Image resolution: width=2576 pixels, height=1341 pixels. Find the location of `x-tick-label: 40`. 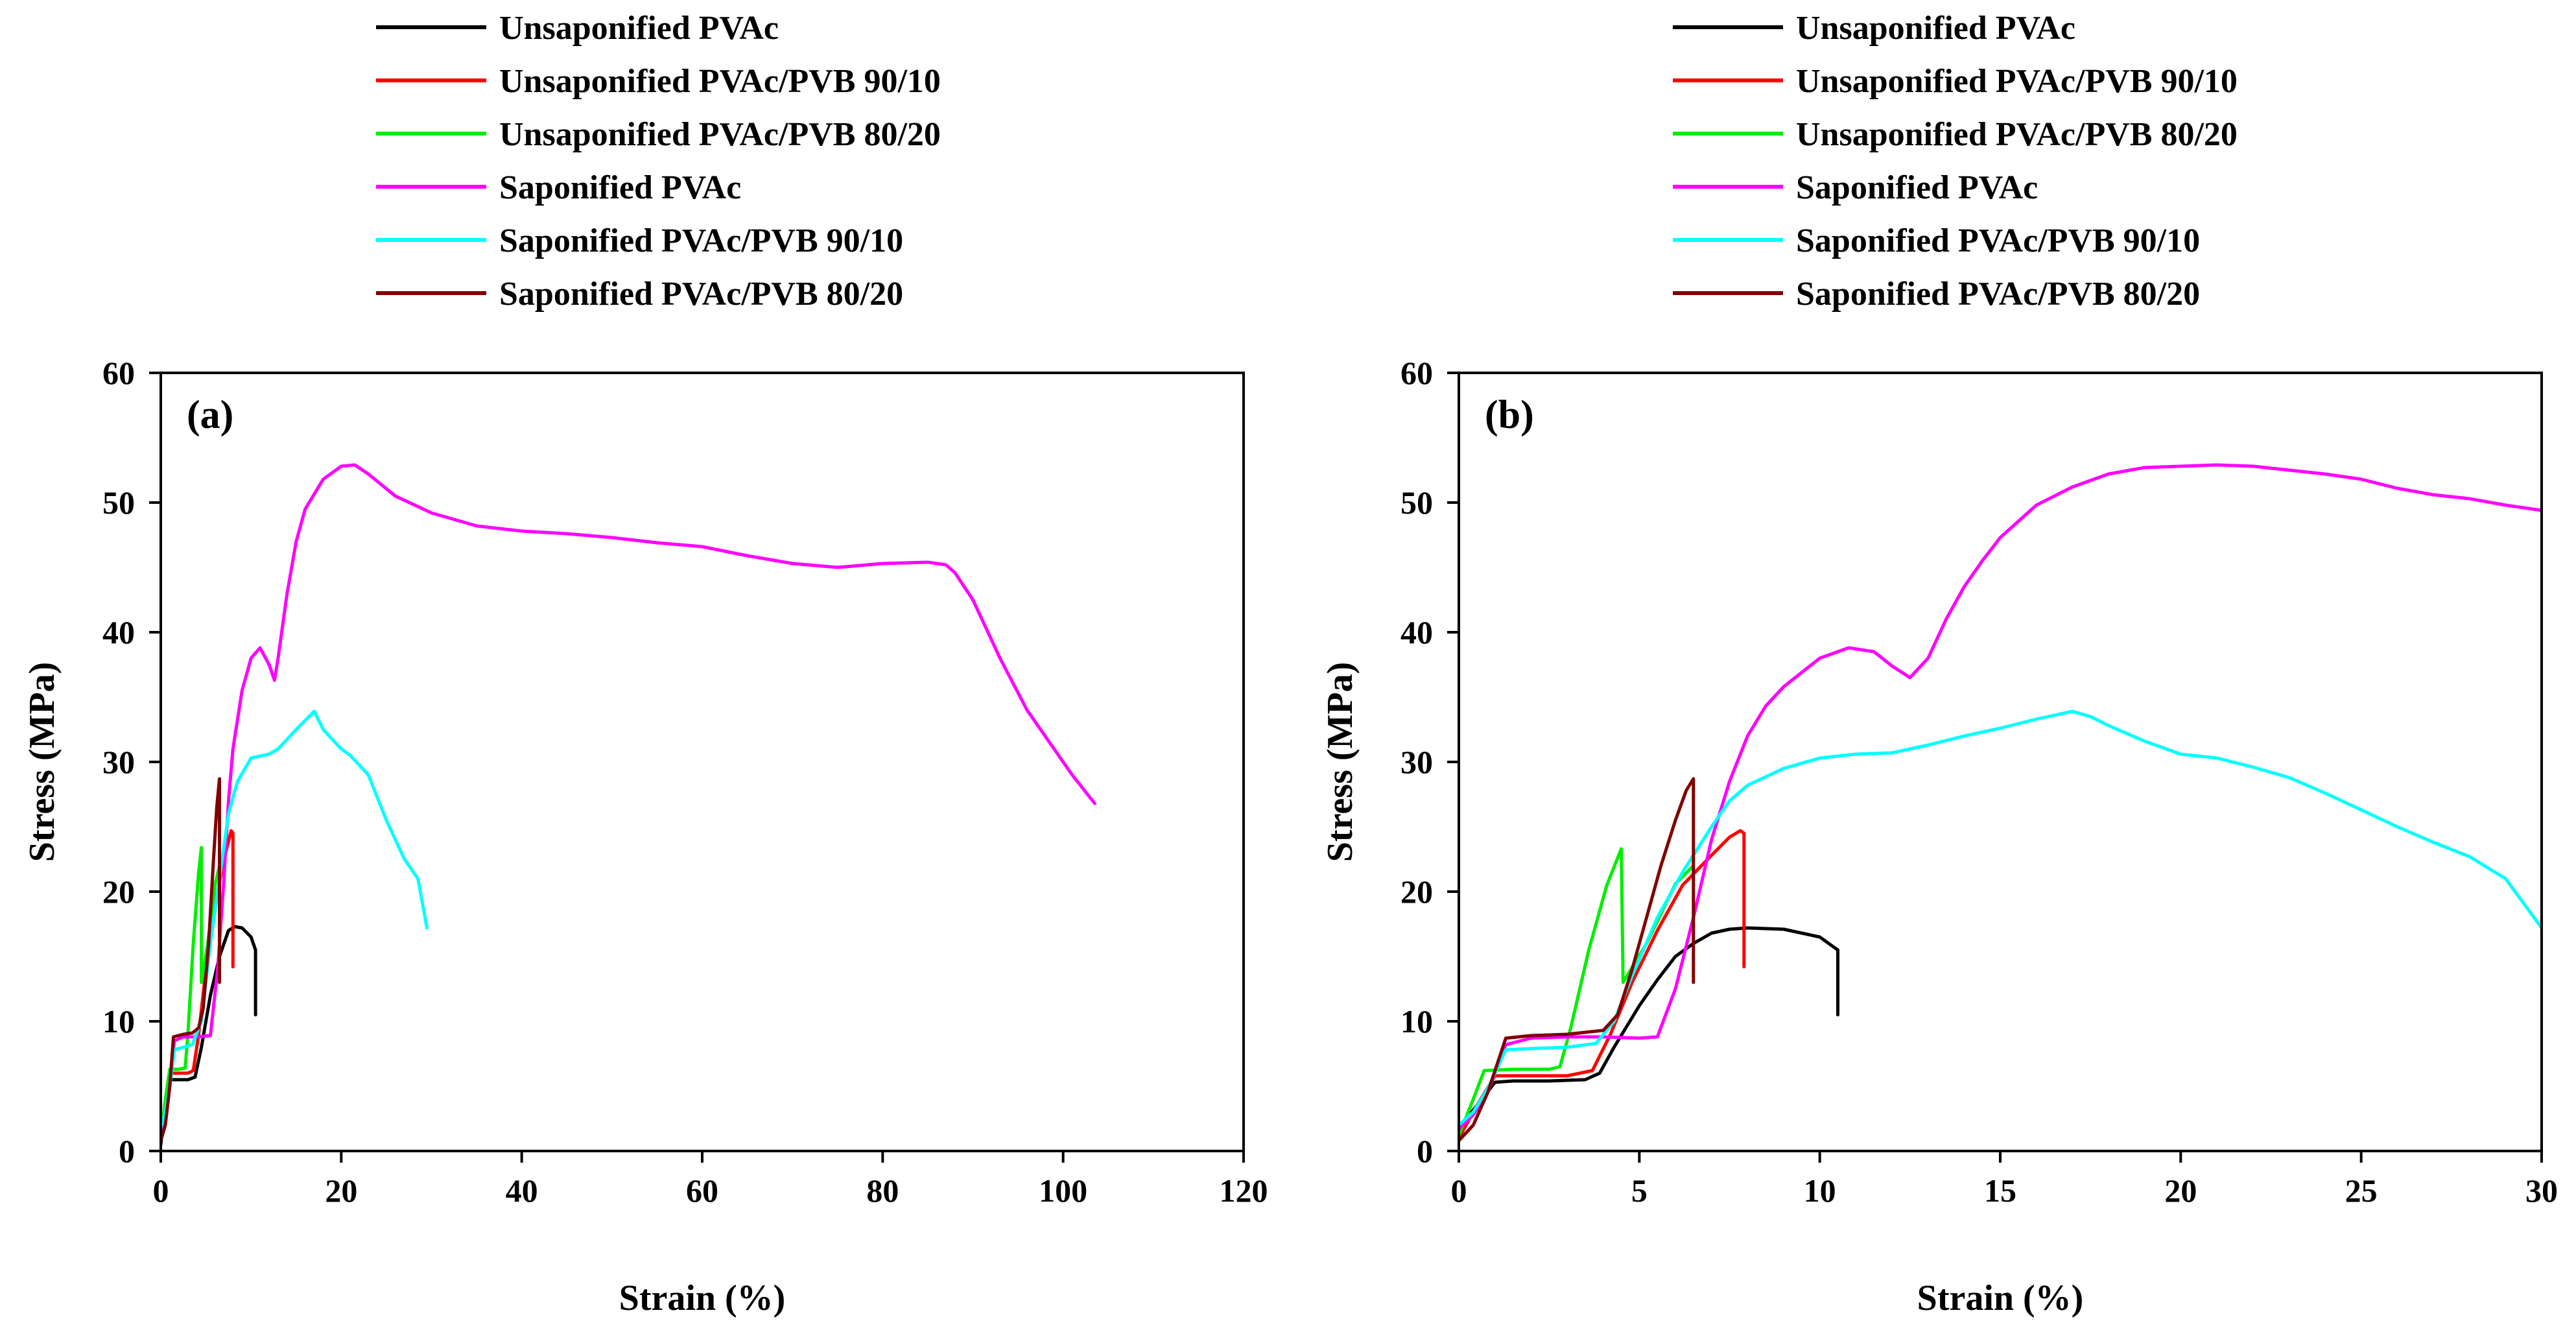

x-tick-label: 40 is located at coordinates (522, 1190).